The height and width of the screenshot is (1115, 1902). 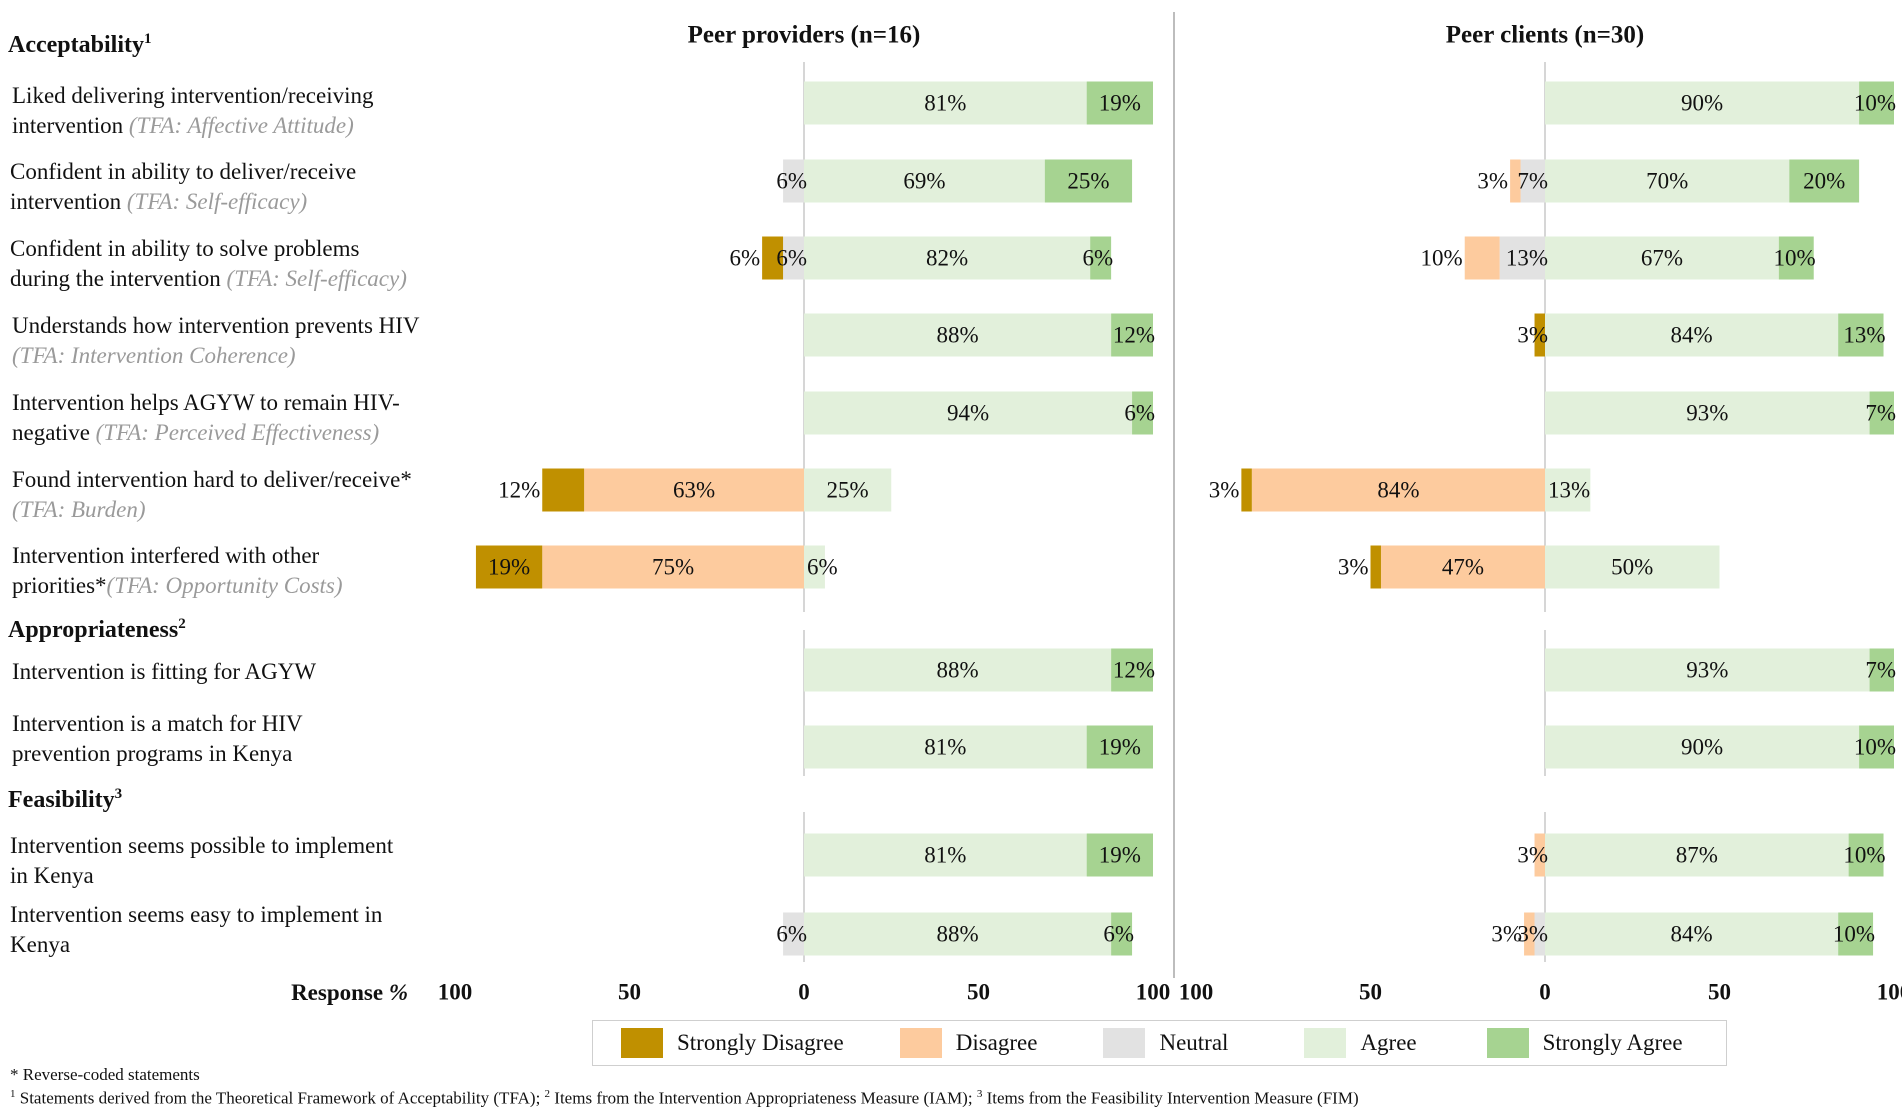 I want to click on swatch-strongly-disagree, so click(x=642, y=1043).